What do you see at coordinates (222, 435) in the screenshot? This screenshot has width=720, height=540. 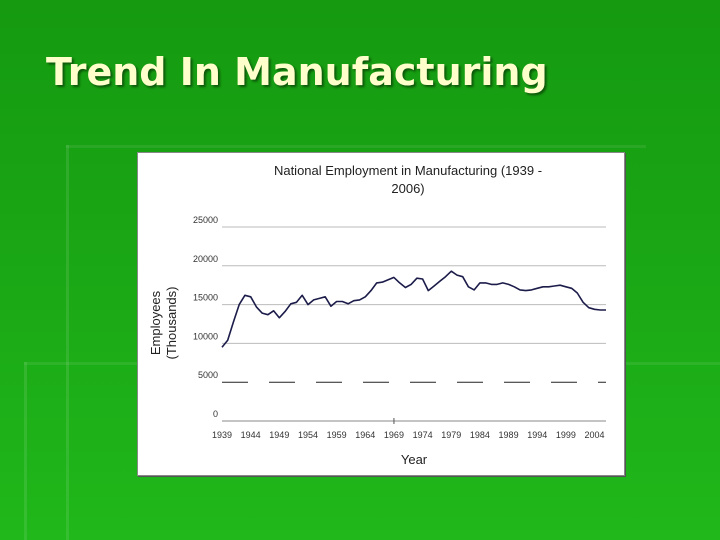 I see `x-tick-label: 1939` at bounding box center [222, 435].